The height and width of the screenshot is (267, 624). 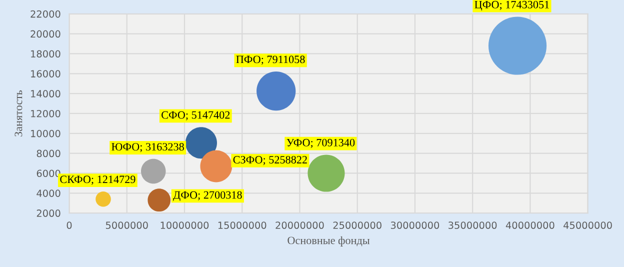 I want to click on y-tick-label: 20000, so click(x=45, y=34).